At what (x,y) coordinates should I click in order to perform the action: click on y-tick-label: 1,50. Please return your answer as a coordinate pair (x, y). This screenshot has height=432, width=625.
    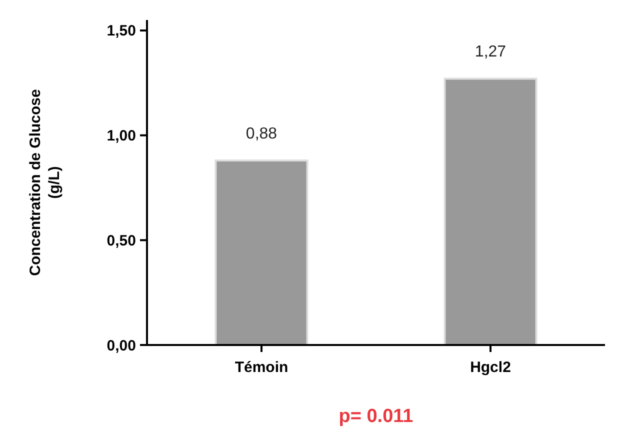
    Looking at the image, I should click on (121, 31).